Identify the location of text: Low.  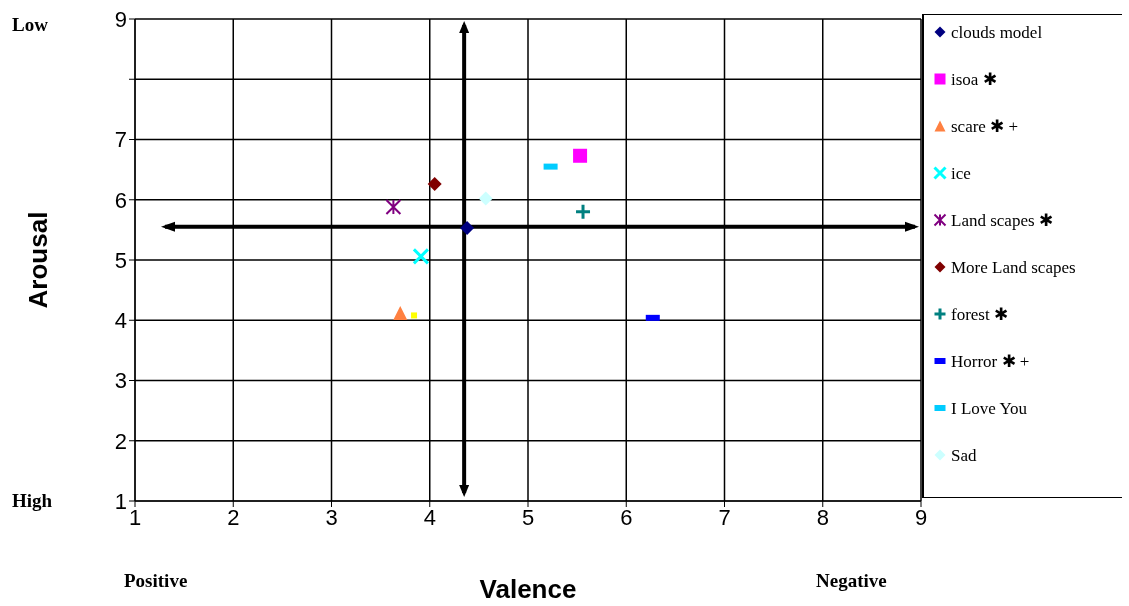
(30, 25).